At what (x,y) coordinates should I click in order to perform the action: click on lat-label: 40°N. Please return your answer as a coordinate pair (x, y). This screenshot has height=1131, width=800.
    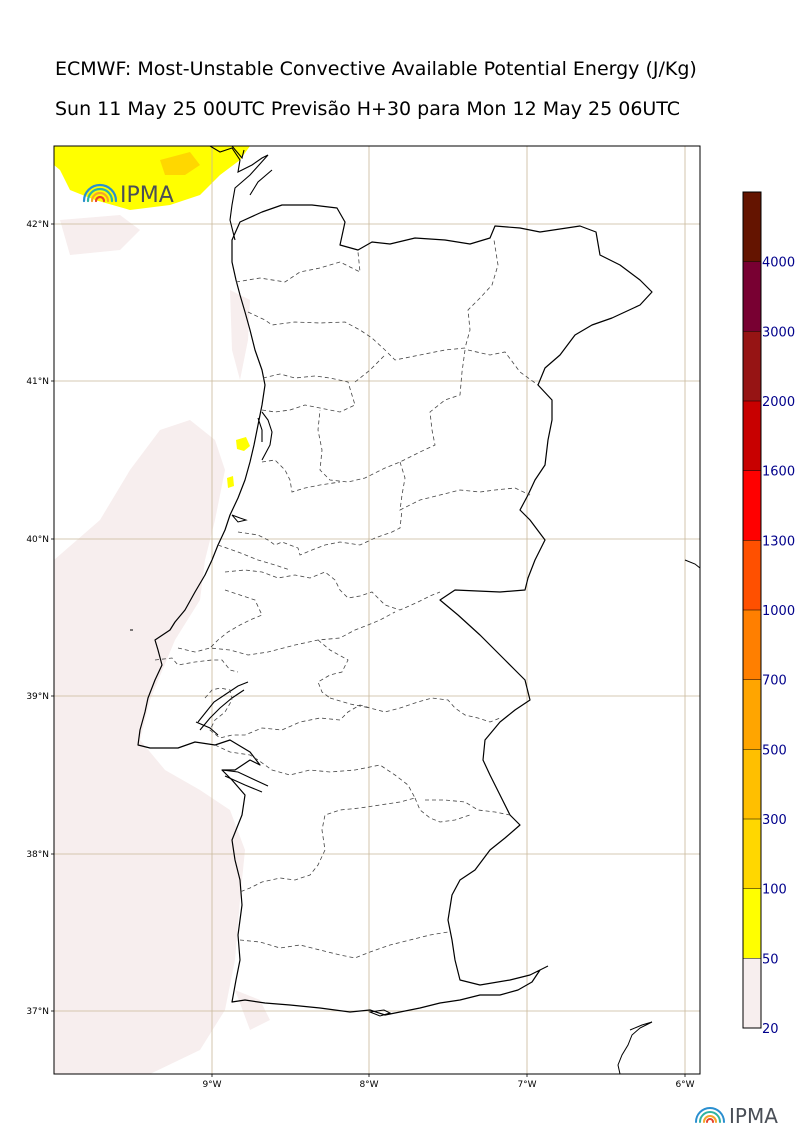
    Looking at the image, I should click on (37, 540).